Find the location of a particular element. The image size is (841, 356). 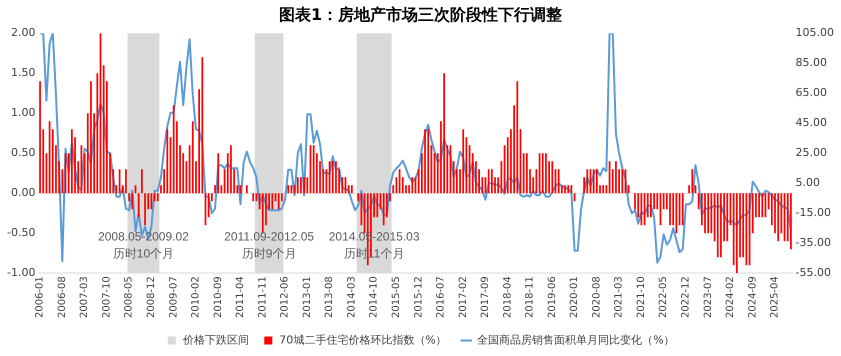

x-tick-label: 2018-04 is located at coordinates (508, 297).